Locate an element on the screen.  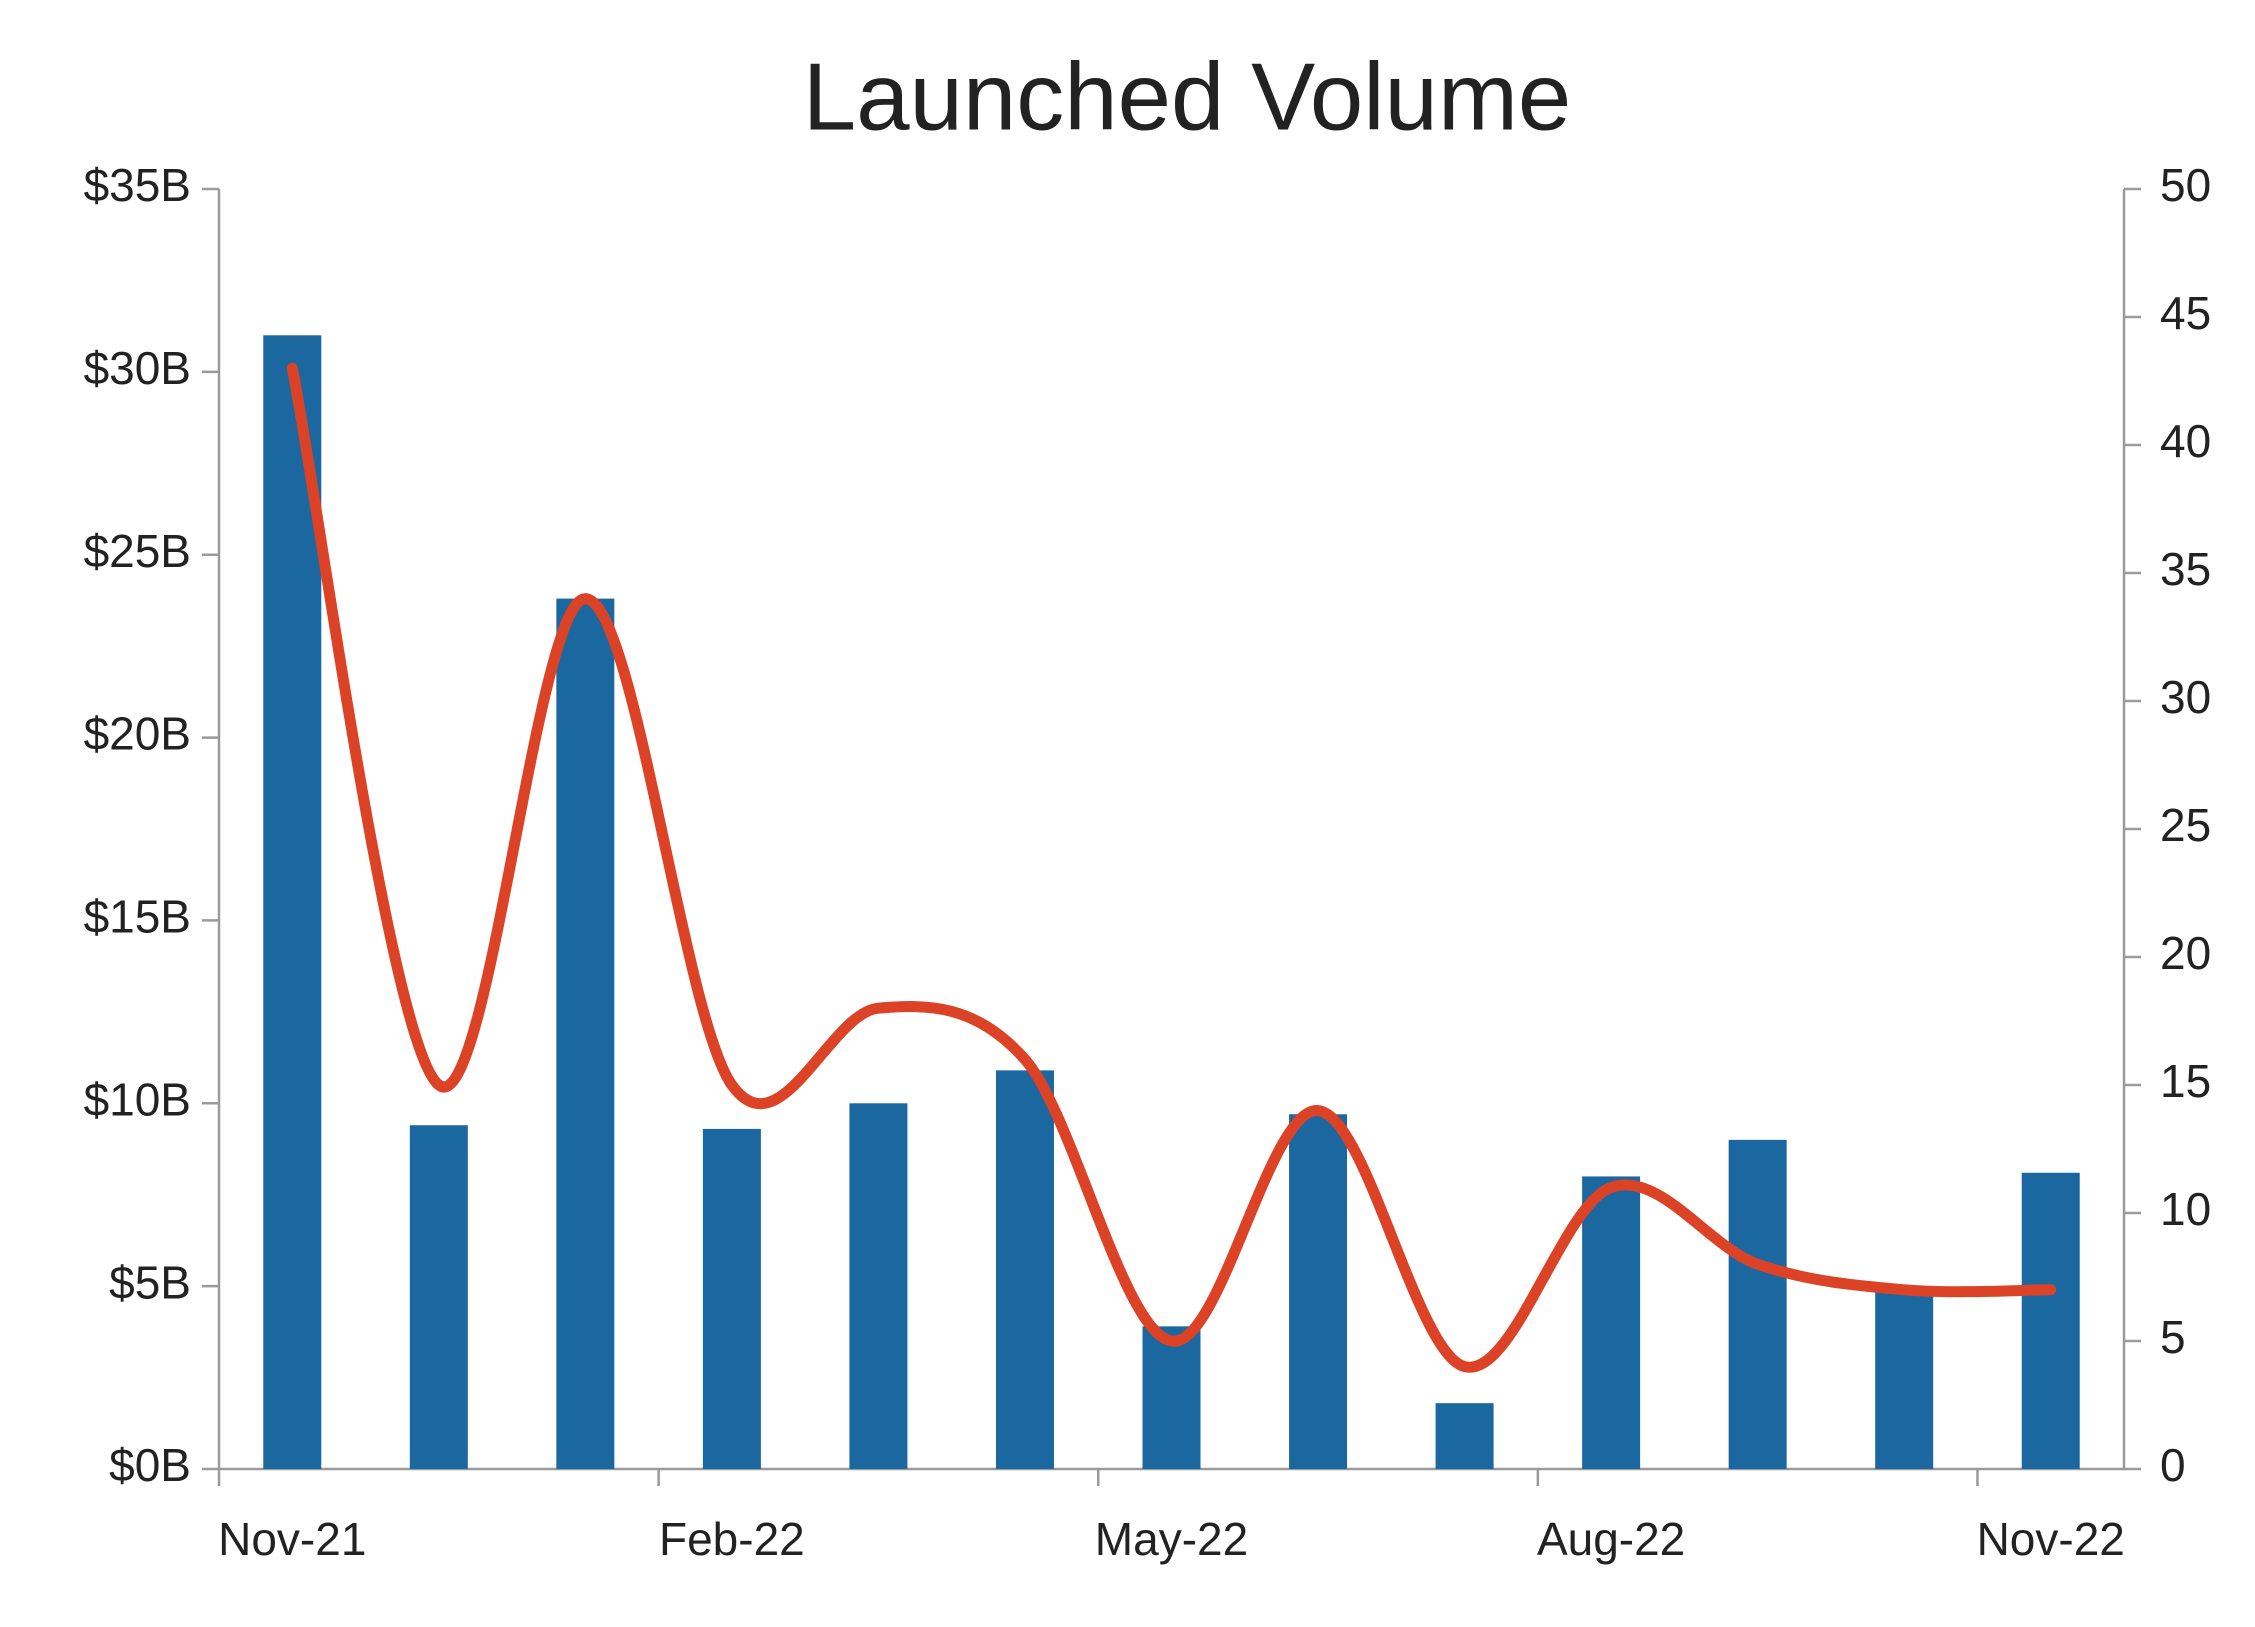
y2-tick-label: 15 is located at coordinates (2185, 1081).